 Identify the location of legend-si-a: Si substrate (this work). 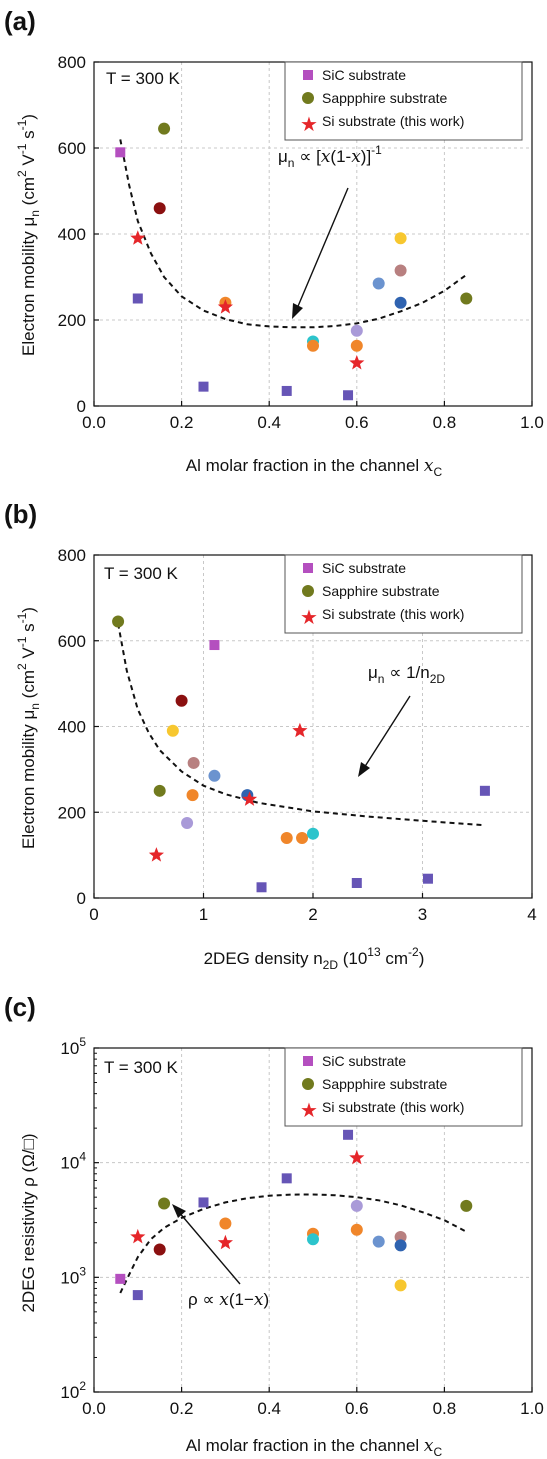
(393, 121).